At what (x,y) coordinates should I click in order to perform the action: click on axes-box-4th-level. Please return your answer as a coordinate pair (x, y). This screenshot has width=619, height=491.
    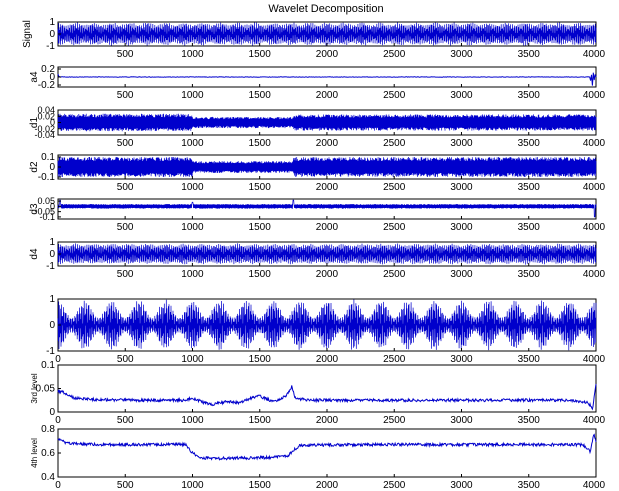
    Looking at the image, I should click on (327, 453).